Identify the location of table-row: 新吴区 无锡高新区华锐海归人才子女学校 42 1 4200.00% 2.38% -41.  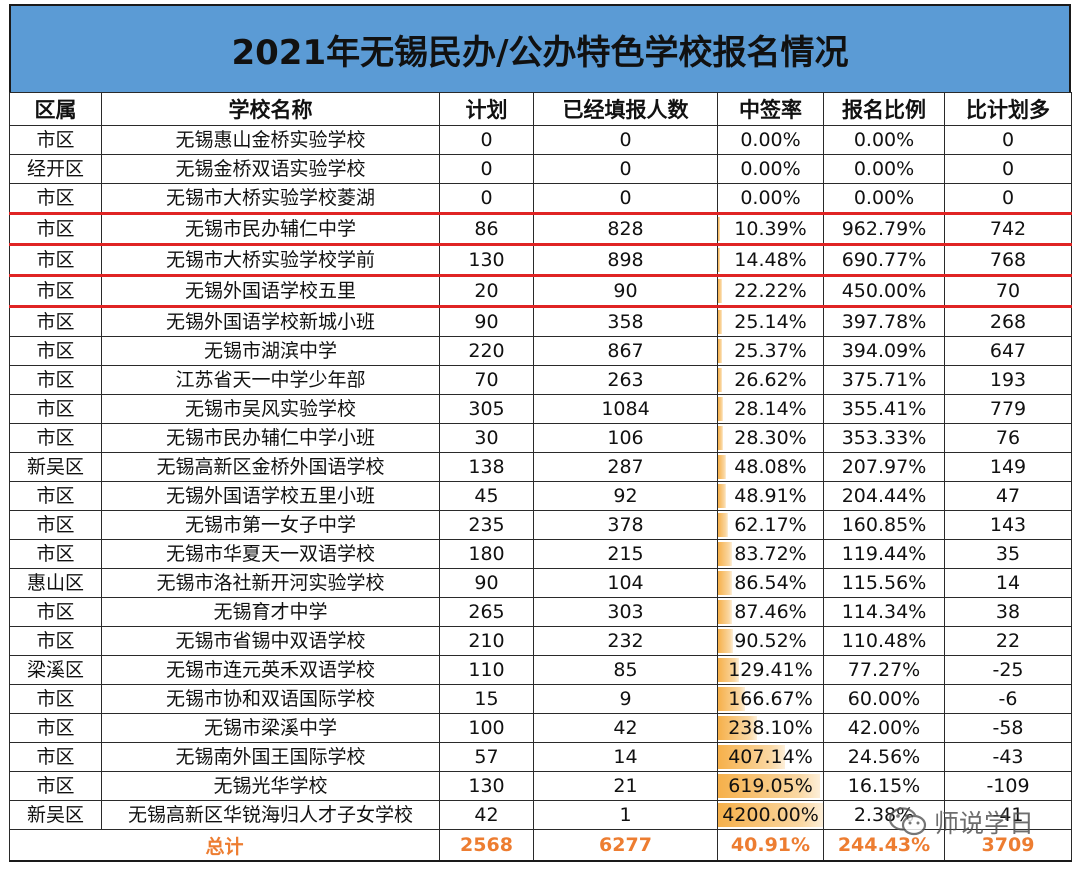
(540, 815).